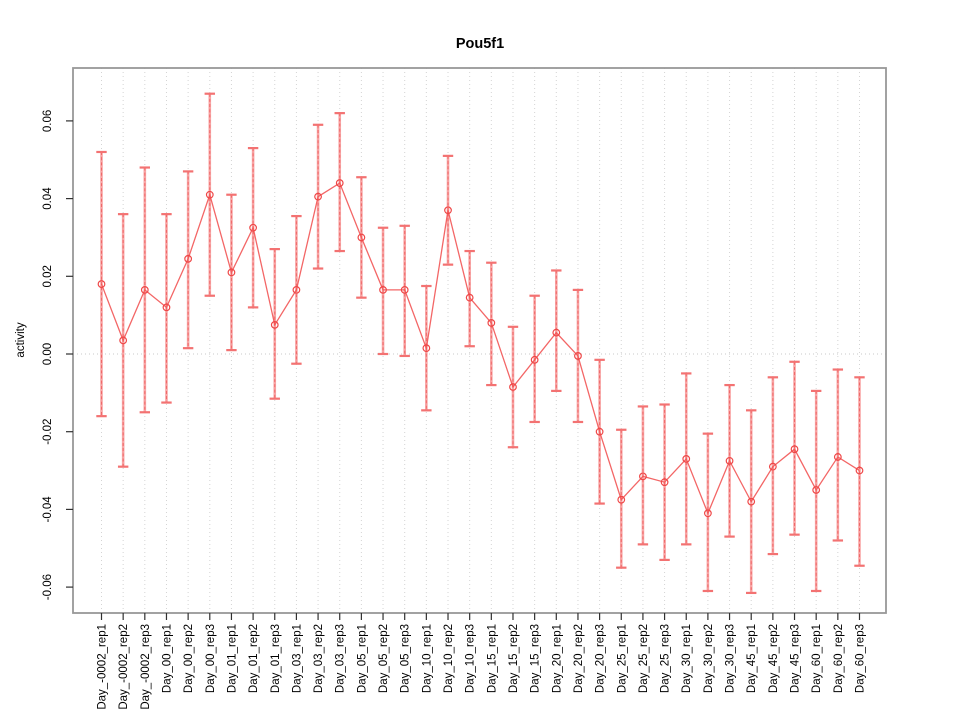  Describe the element at coordinates (124, 667) in the screenshot. I see `x-tick-label: Day_-0002_rep2` at that location.